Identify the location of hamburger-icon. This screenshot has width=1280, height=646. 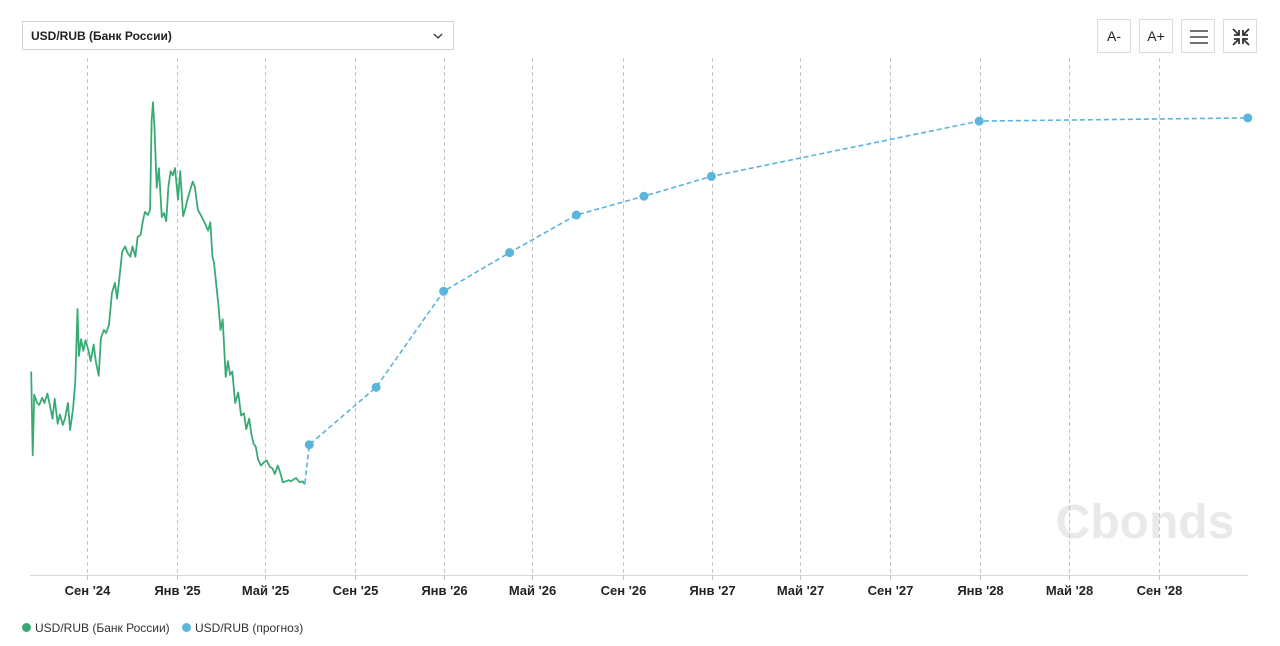
(1199, 37).